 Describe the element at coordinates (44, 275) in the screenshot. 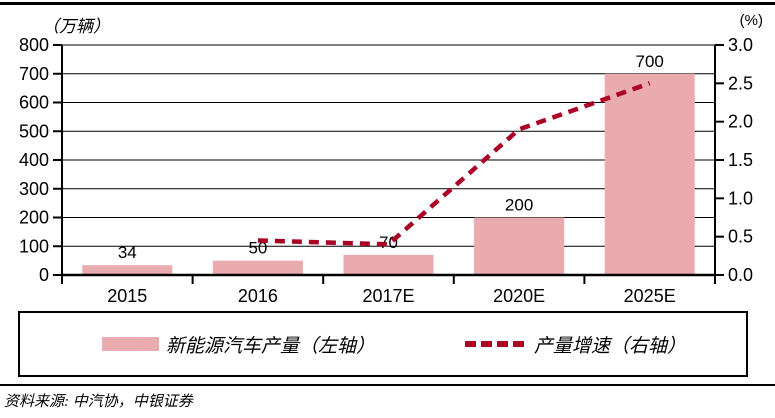

I see `left-axis-tick-label: 0` at that location.